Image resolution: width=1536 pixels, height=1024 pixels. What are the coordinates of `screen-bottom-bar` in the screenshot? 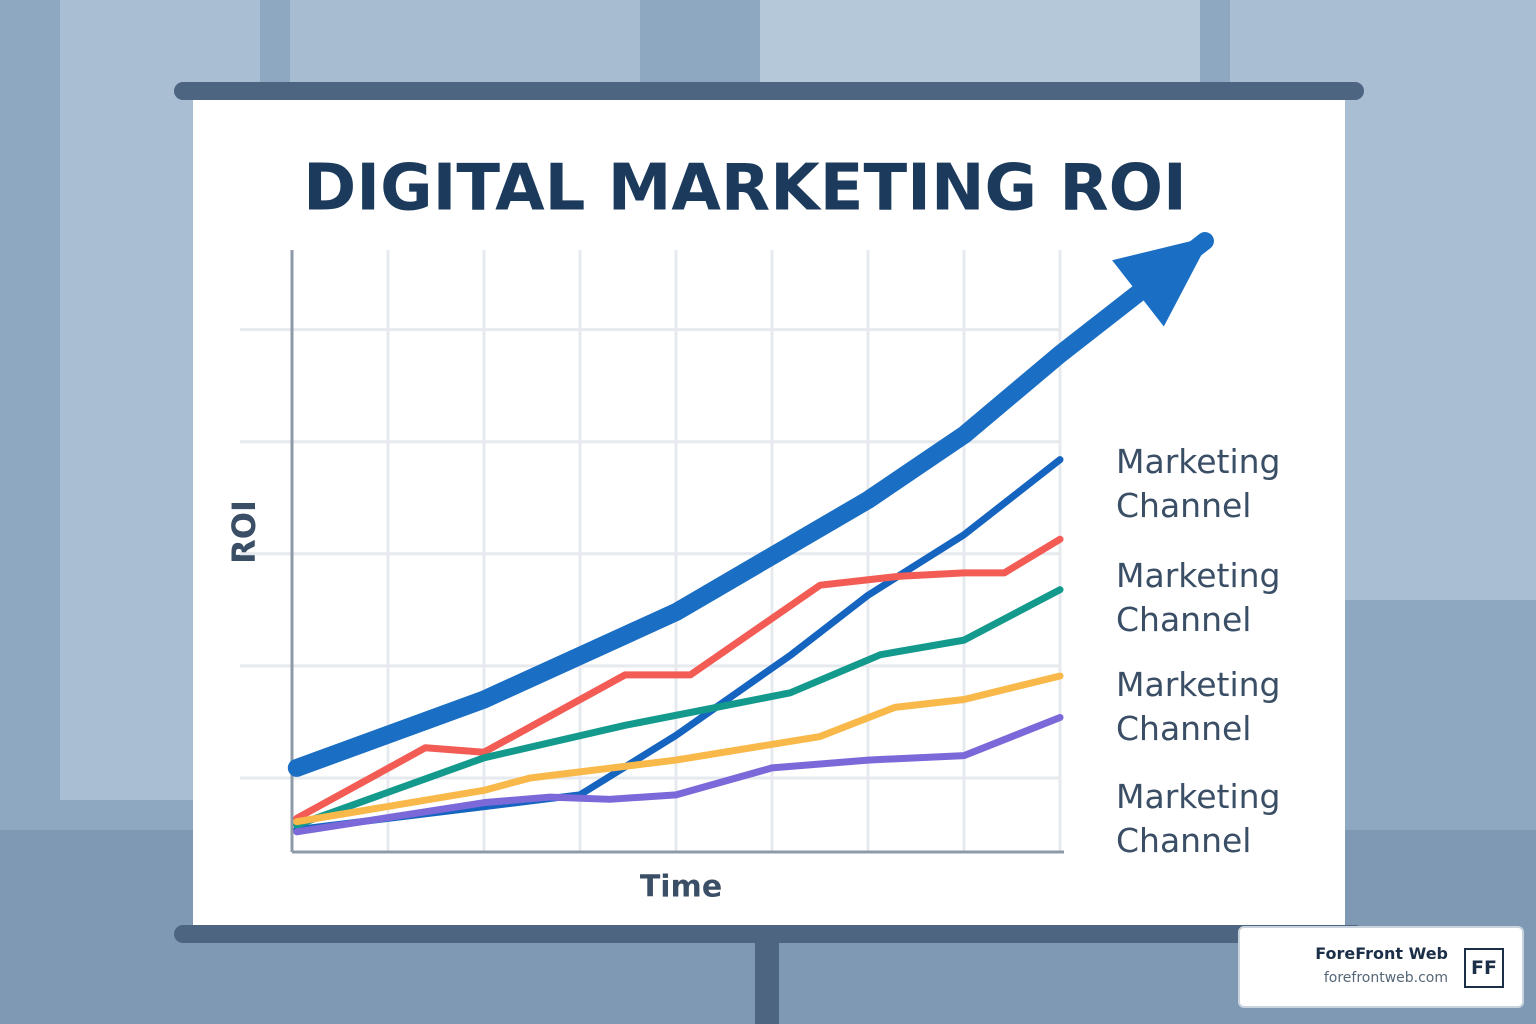 It's located at (769, 934).